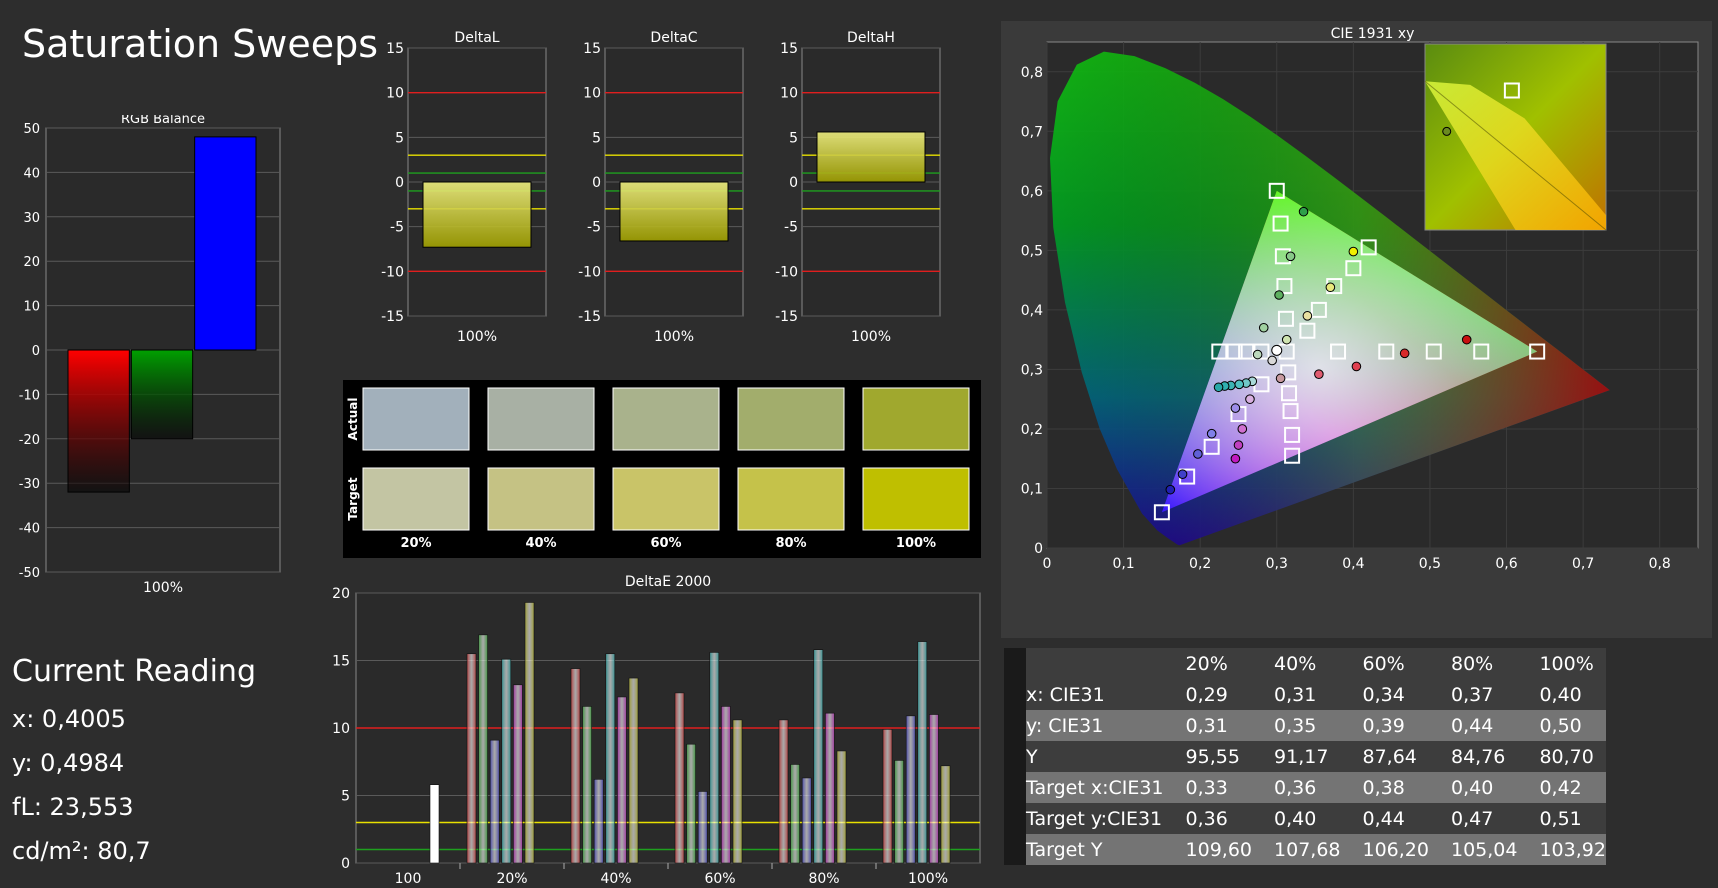 The image size is (1718, 888). What do you see at coordinates (1560, 787) in the screenshot?
I see `table-cell: 0,42` at bounding box center [1560, 787].